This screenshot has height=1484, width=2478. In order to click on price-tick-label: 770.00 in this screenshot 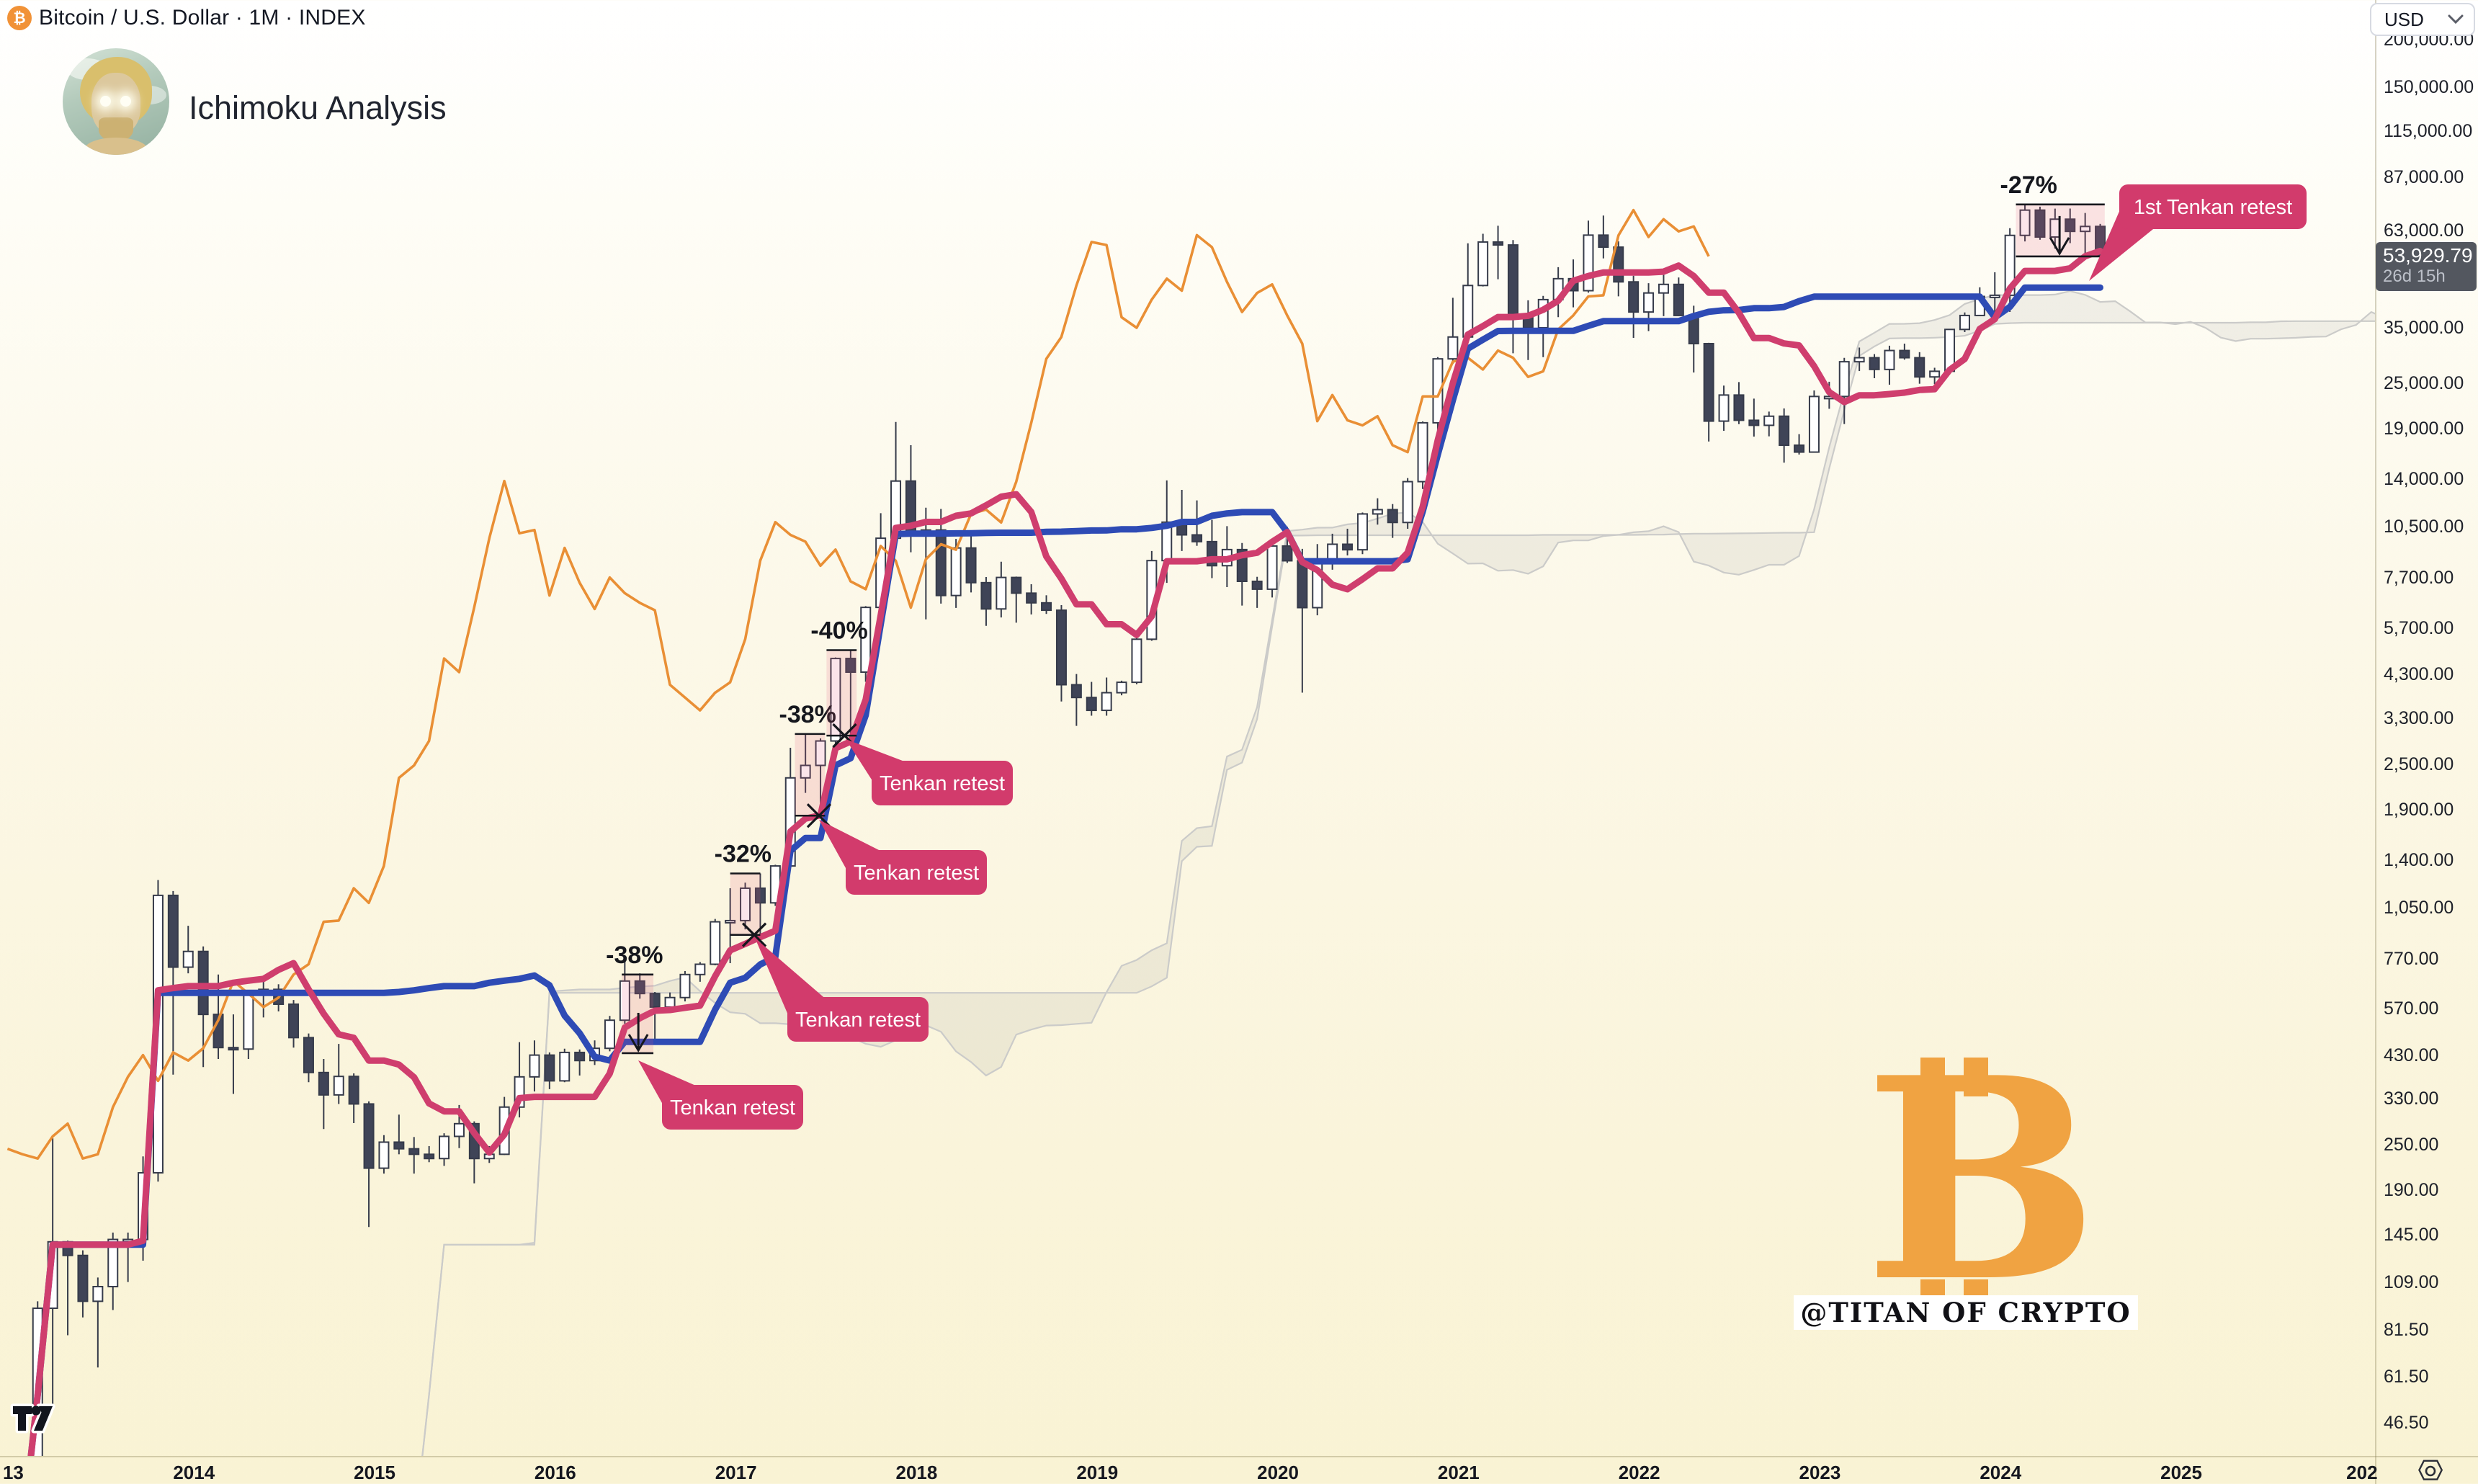, I will do `click(2411, 959)`.